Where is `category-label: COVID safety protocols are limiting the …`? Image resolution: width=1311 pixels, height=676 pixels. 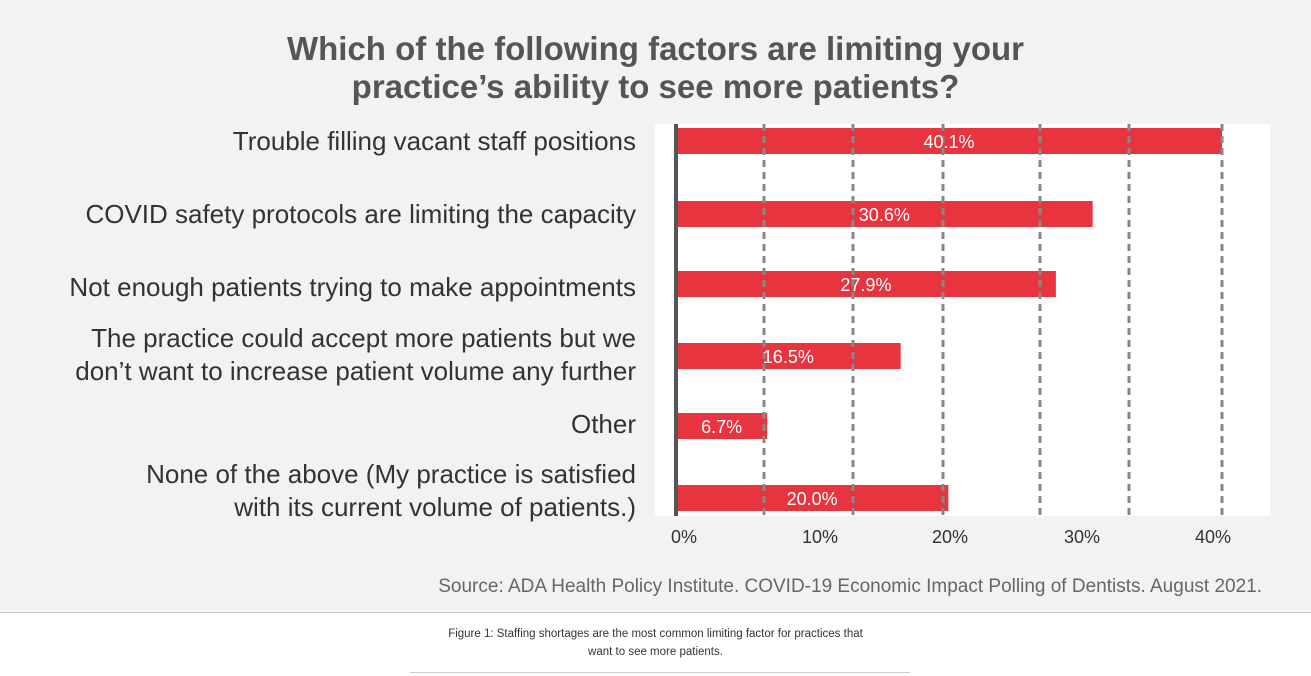
category-label: COVID safety protocols are limiting the … is located at coordinates (360, 214).